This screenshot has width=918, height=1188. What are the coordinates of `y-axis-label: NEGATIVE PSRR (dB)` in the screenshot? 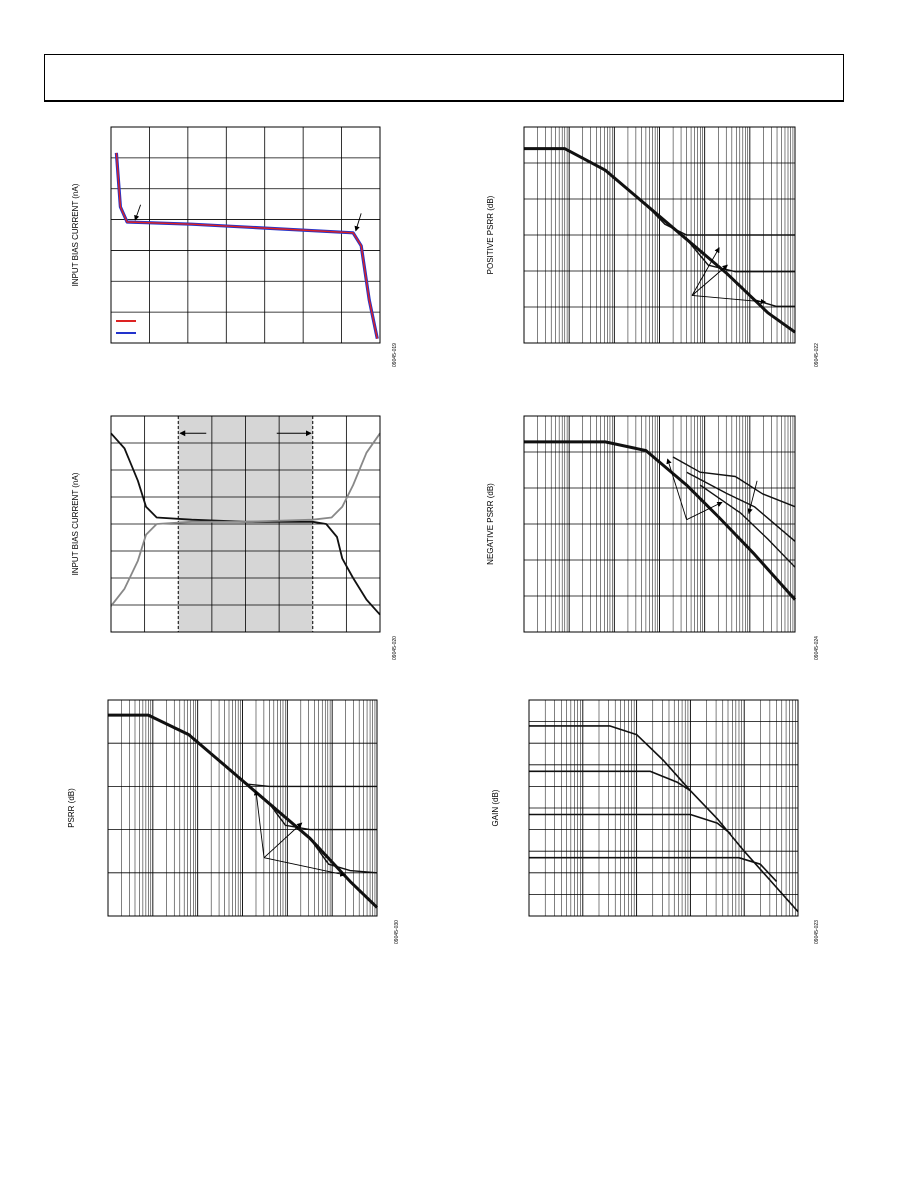 It's located at (490, 524).